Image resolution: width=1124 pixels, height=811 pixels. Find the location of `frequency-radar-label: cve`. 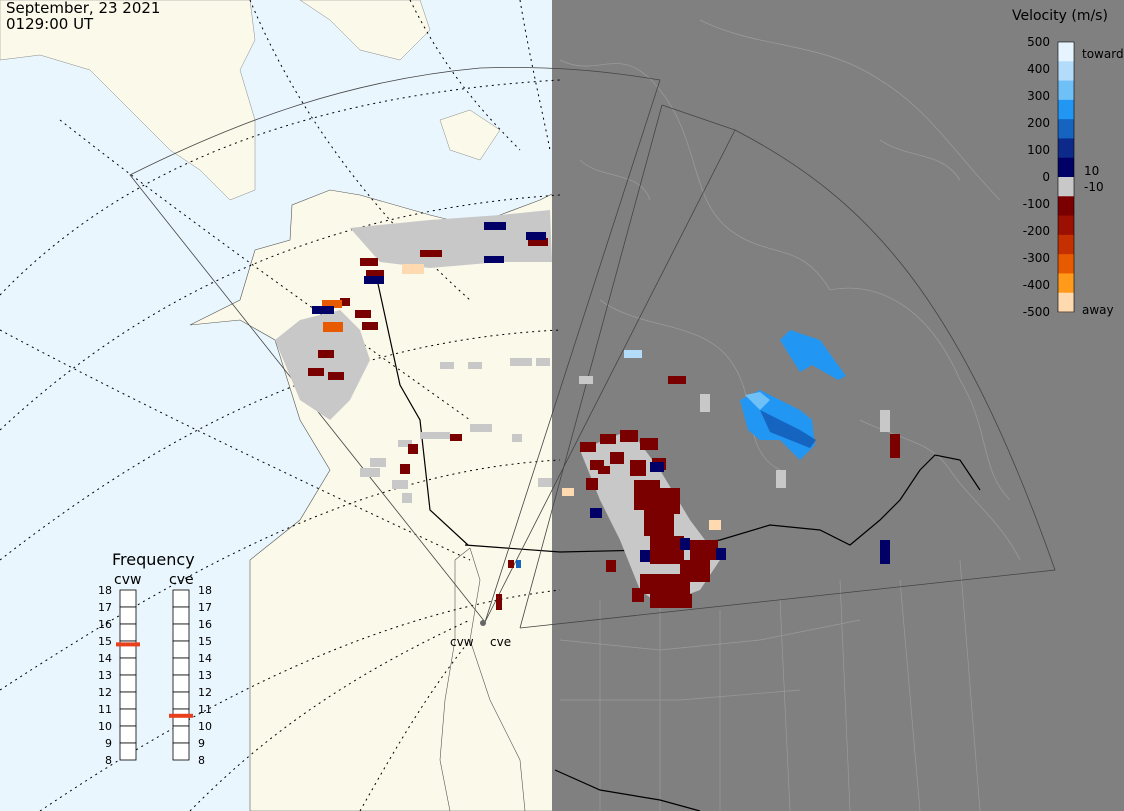

frequency-radar-label: cve is located at coordinates (181, 580).